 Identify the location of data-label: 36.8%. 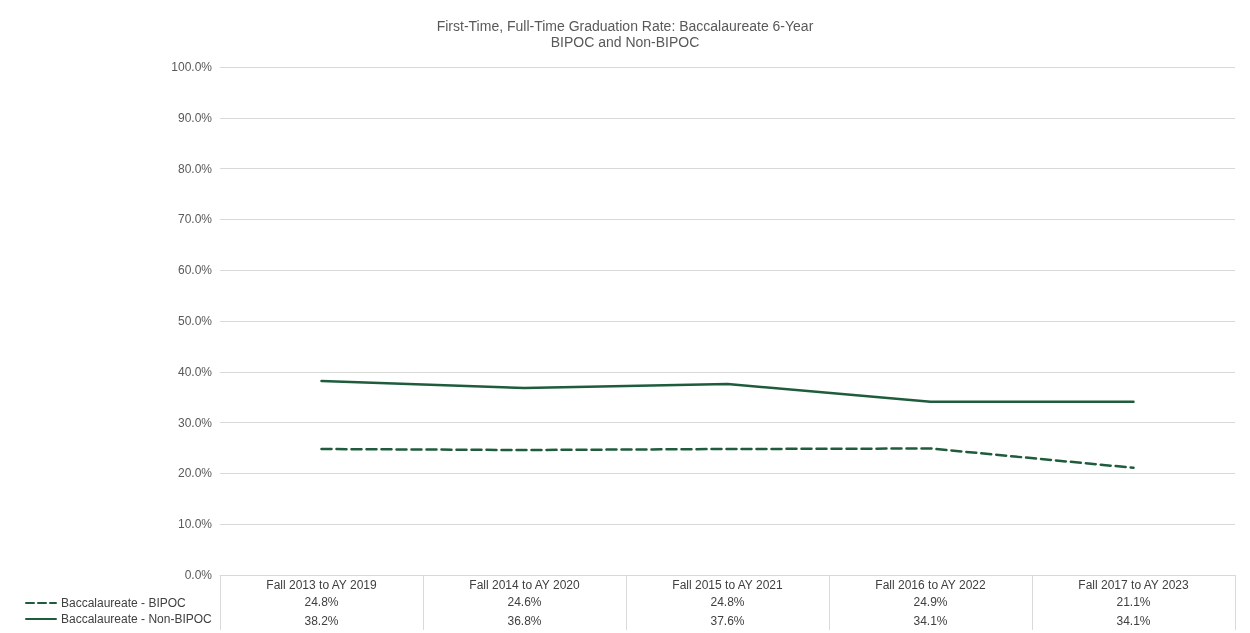
(524, 621).